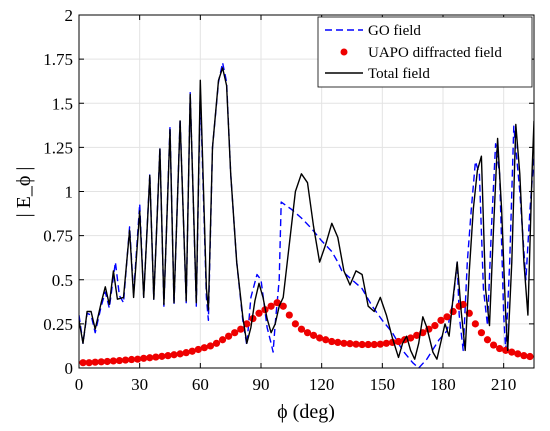  What do you see at coordinates (58, 147) in the screenshot?
I see `y-tick-label: 1.25` at bounding box center [58, 147].